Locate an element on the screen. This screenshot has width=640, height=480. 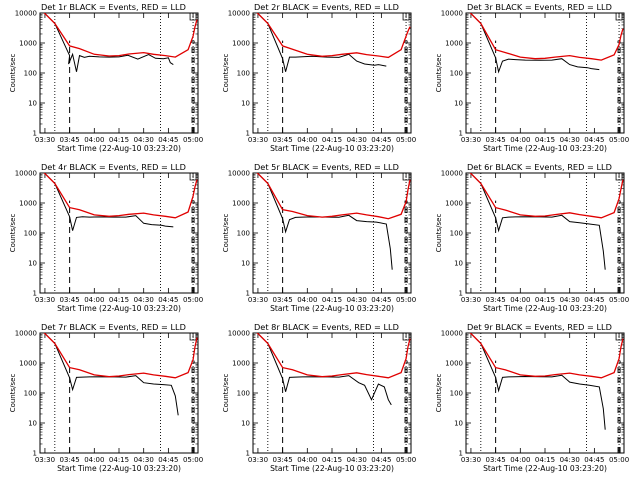
panel-title: Det 5r BLACK = Events, RED = LLD is located at coordinates (326, 167).